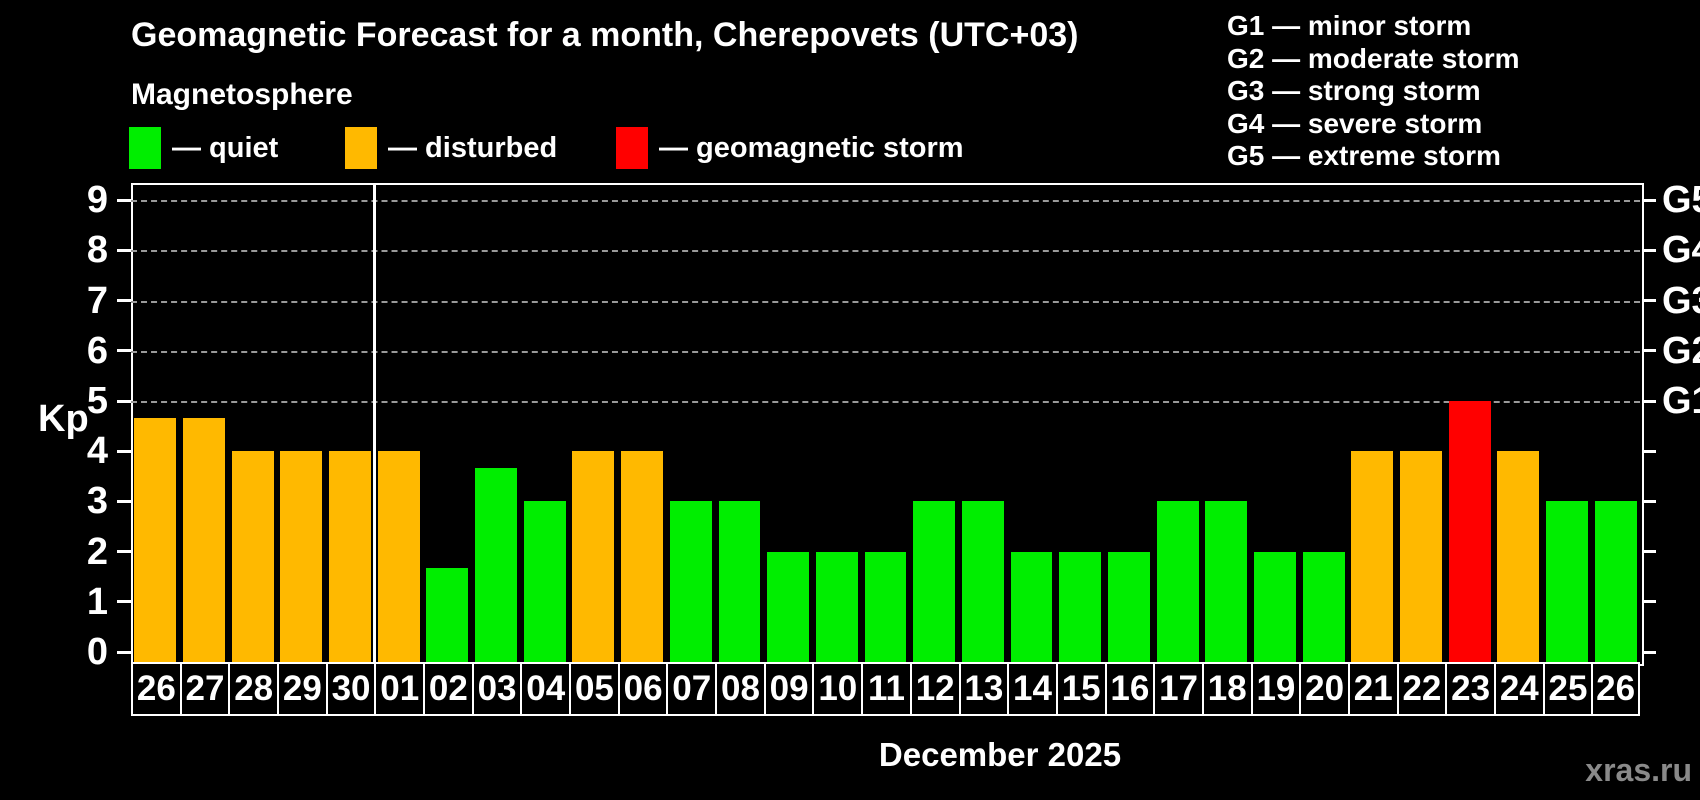  I want to click on legend-label: — disturbed, so click(473, 148).